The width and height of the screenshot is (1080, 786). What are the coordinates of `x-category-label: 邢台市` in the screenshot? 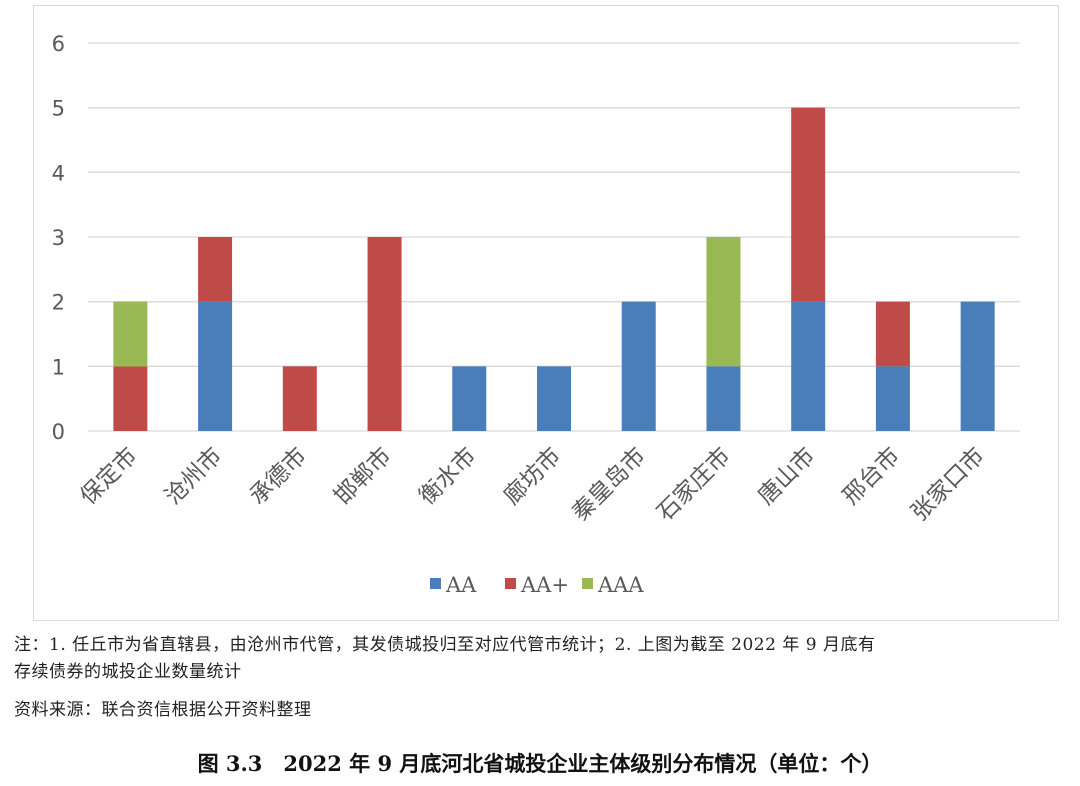 It's located at (871, 476).